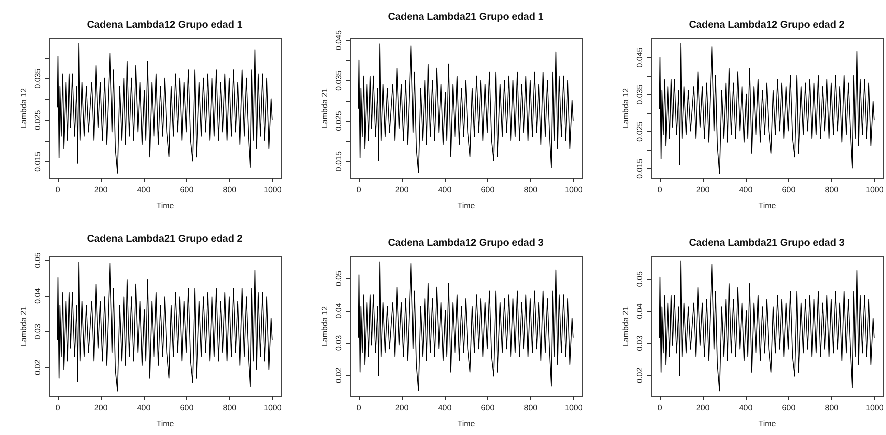 The width and height of the screenshot is (886, 435). What do you see at coordinates (767, 25) in the screenshot?
I see `chart-title: Cadena Lambda12 Grupo edad 2` at bounding box center [767, 25].